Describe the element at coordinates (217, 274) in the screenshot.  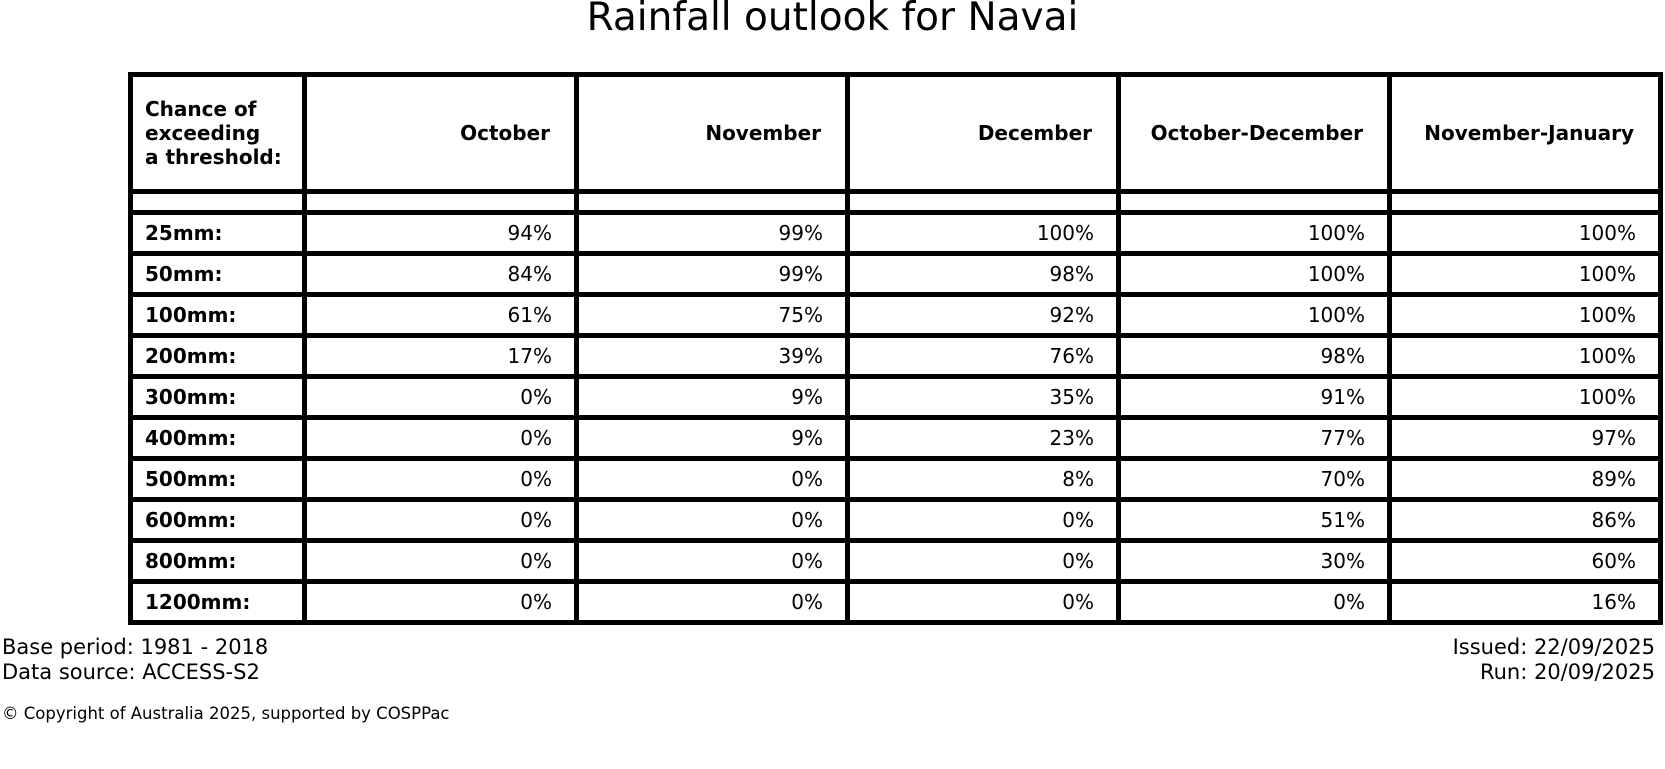
I see `threshold-label: 50mm:` at that location.